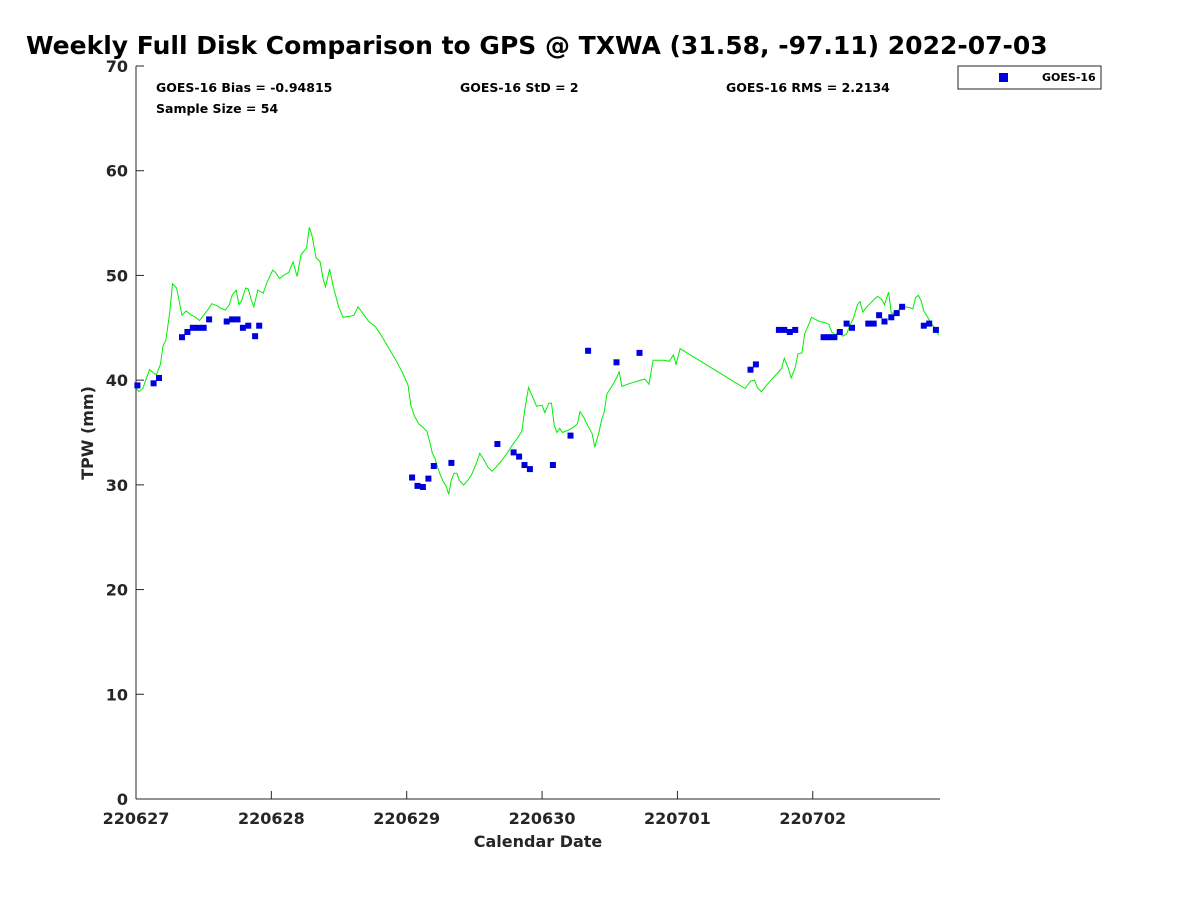  I want to click on y-tick-label: 70, so click(117, 66).